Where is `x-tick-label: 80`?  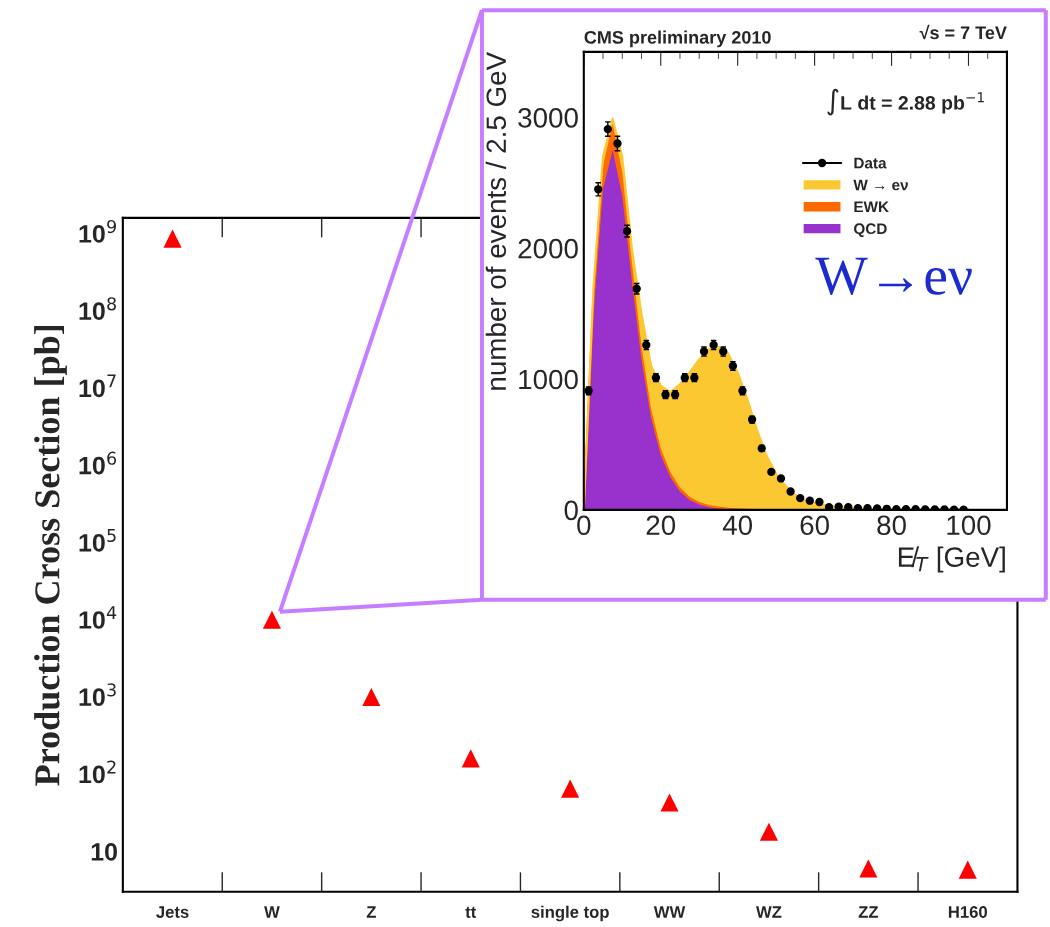
x-tick-label: 80 is located at coordinates (891, 525).